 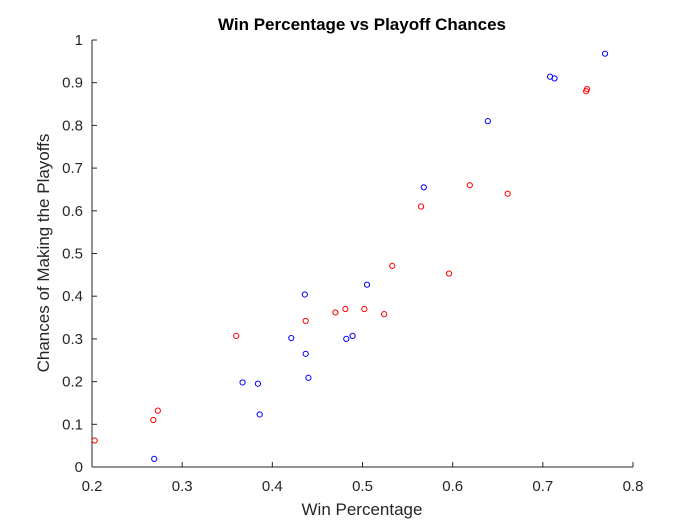 What do you see at coordinates (72, 424) in the screenshot?
I see `y-tick-label: 0.1` at bounding box center [72, 424].